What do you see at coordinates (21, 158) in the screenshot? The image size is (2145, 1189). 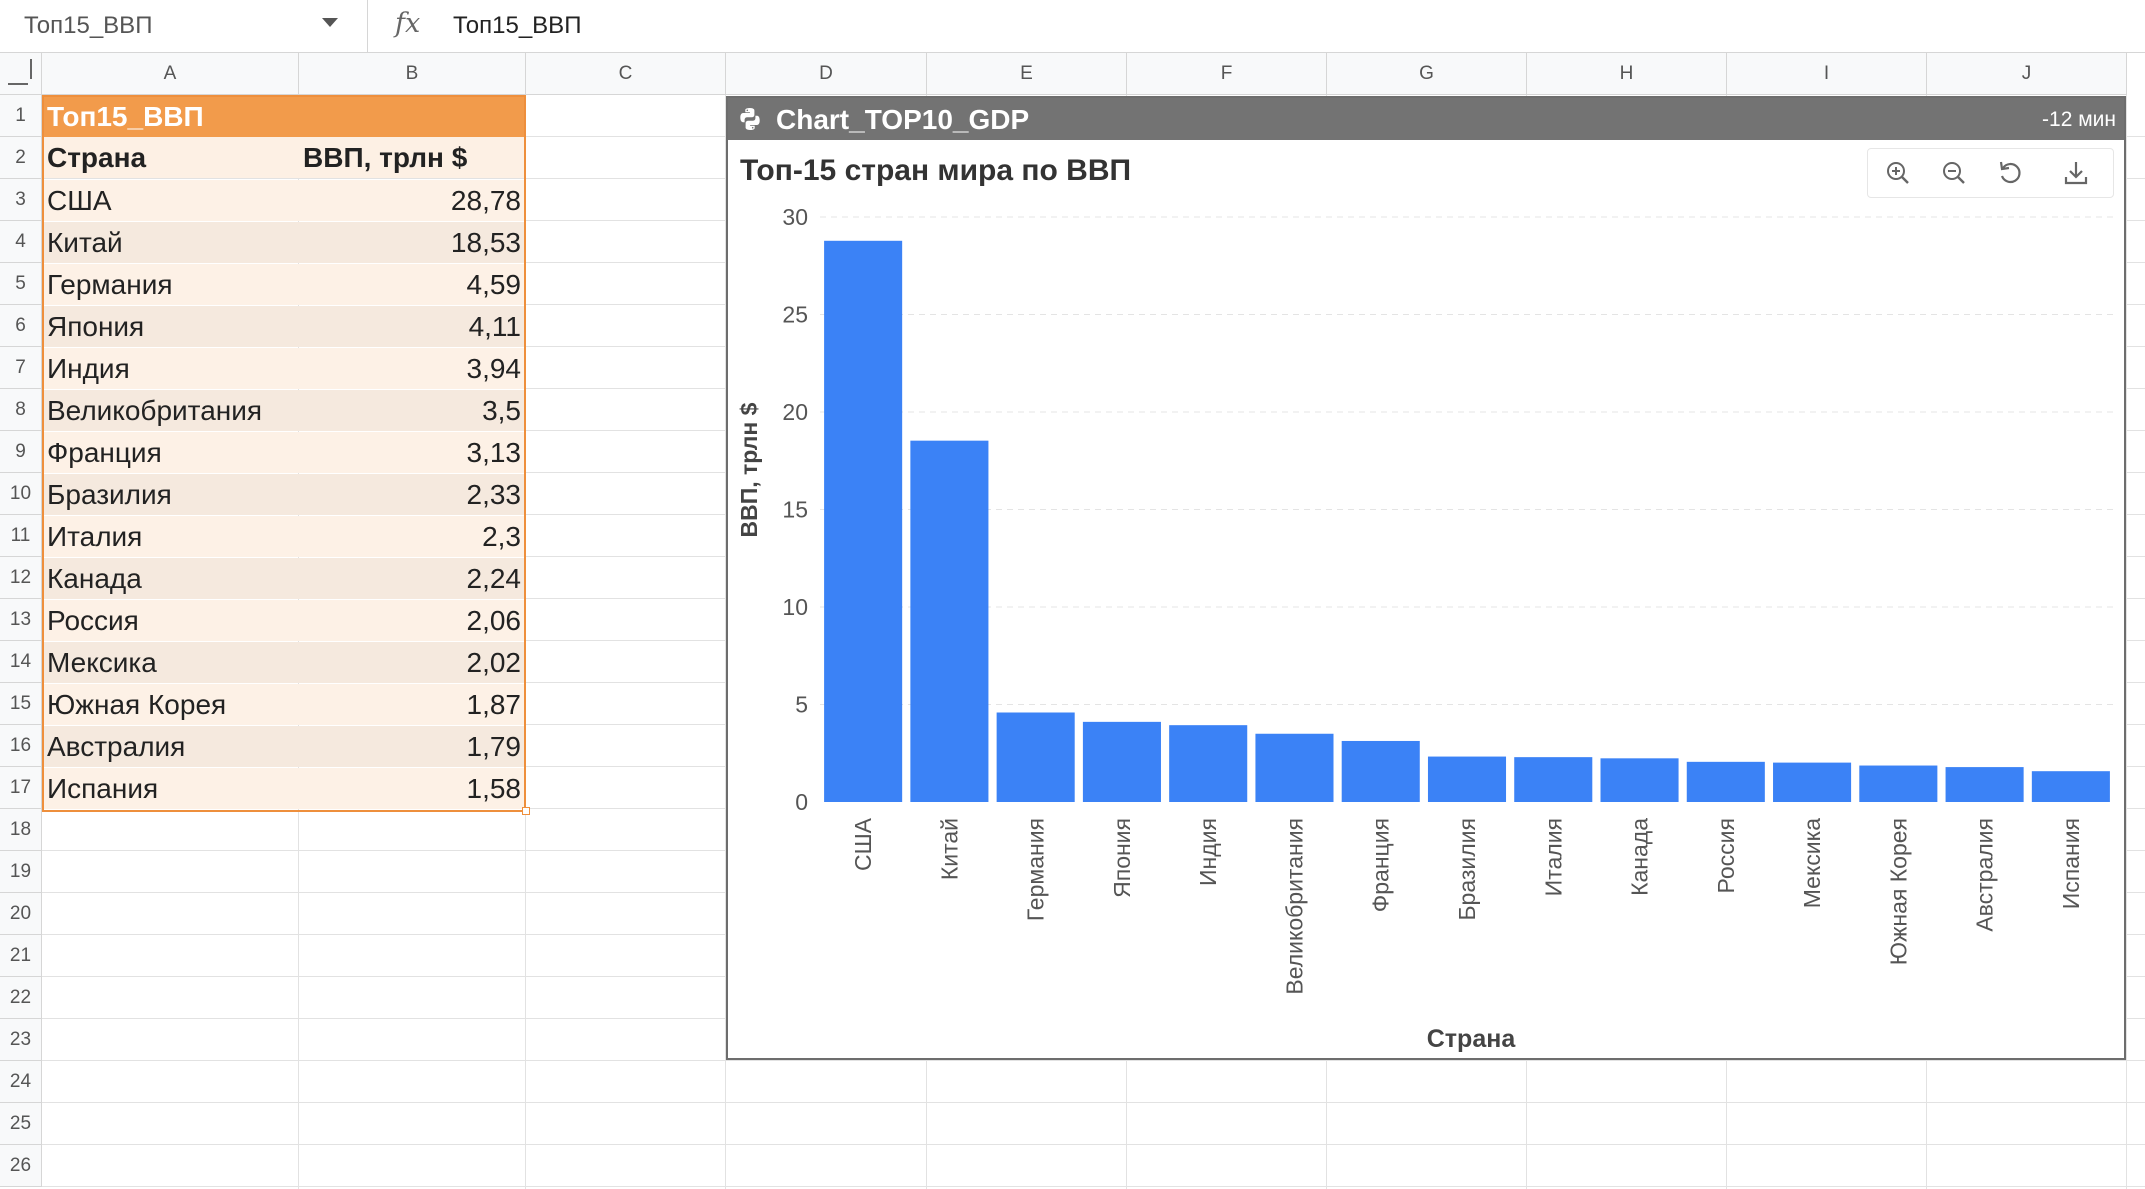 I see `row-header-2: 2` at bounding box center [21, 158].